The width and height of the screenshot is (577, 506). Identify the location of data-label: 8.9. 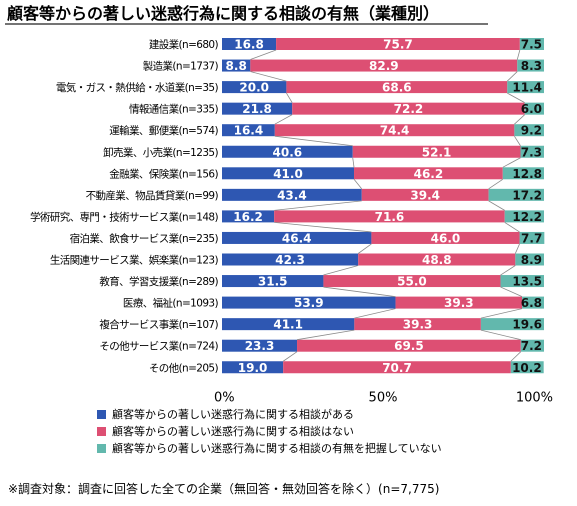
(531, 260).